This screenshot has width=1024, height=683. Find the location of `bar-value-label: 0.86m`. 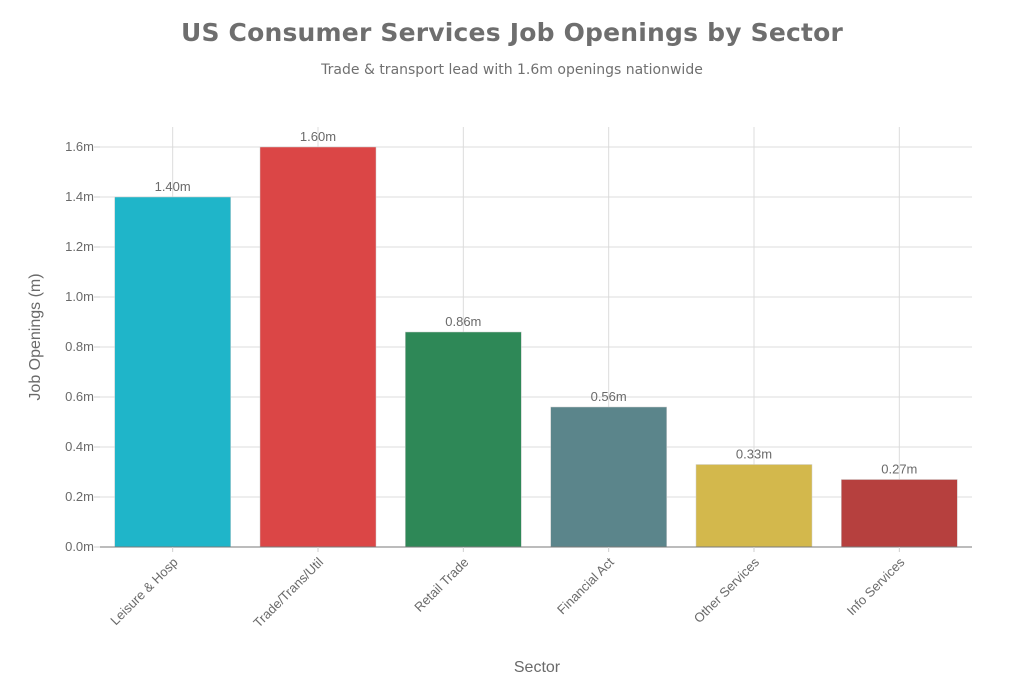

bar-value-label: 0.86m is located at coordinates (463, 321).